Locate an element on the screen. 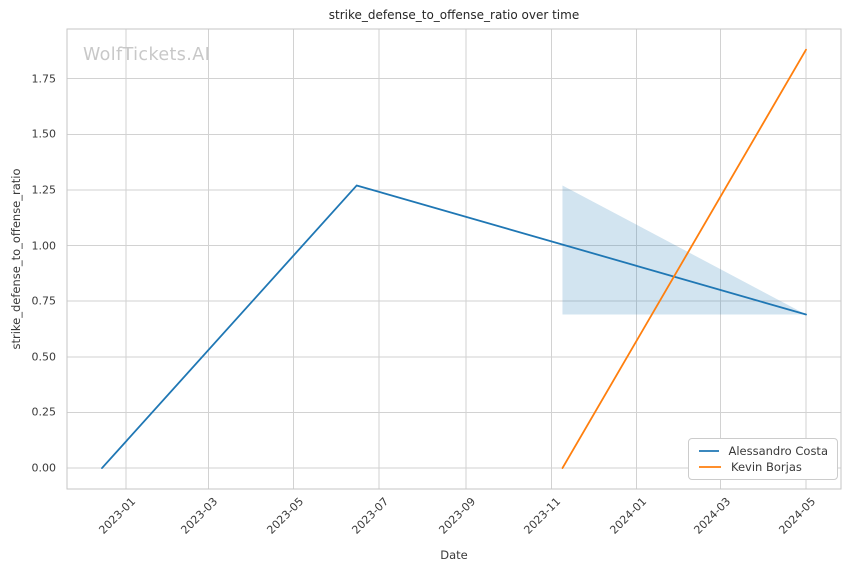  legend-item: Kevin Borjas is located at coordinates (763, 467).